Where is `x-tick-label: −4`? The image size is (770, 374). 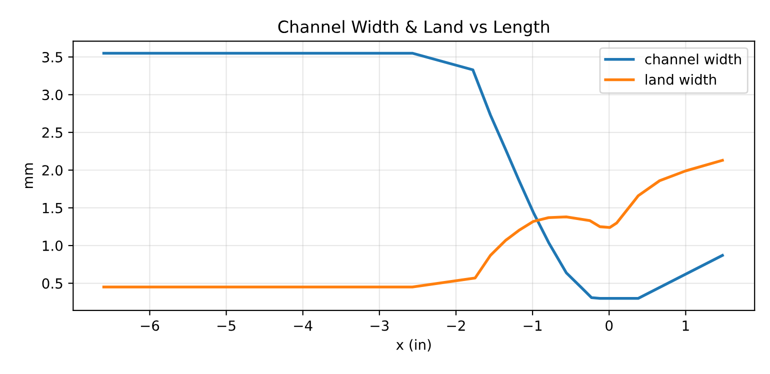 x-tick-label: −4 is located at coordinates (303, 325).